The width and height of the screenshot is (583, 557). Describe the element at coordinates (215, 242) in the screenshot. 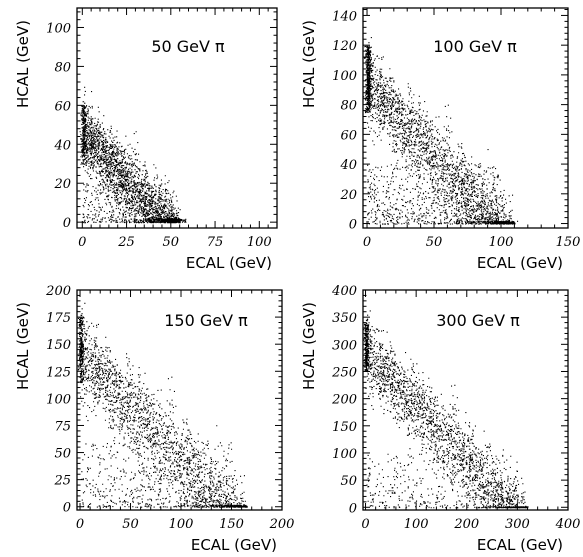

I see `x-tick-label: 75` at that location.